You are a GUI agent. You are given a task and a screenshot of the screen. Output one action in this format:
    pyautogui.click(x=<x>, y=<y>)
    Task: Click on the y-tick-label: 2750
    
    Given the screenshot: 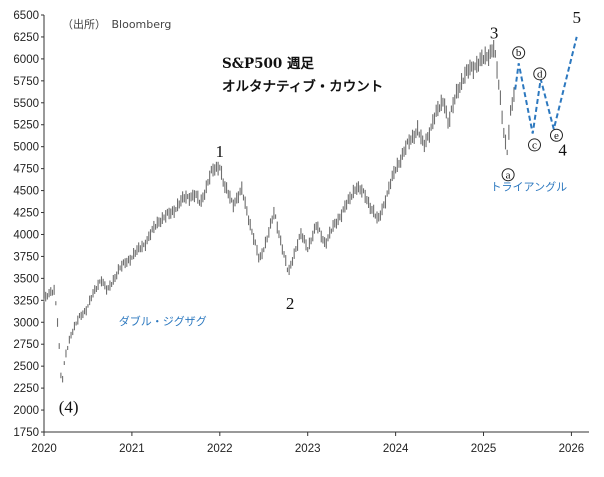 What is the action you would take?
    pyautogui.click(x=26, y=345)
    